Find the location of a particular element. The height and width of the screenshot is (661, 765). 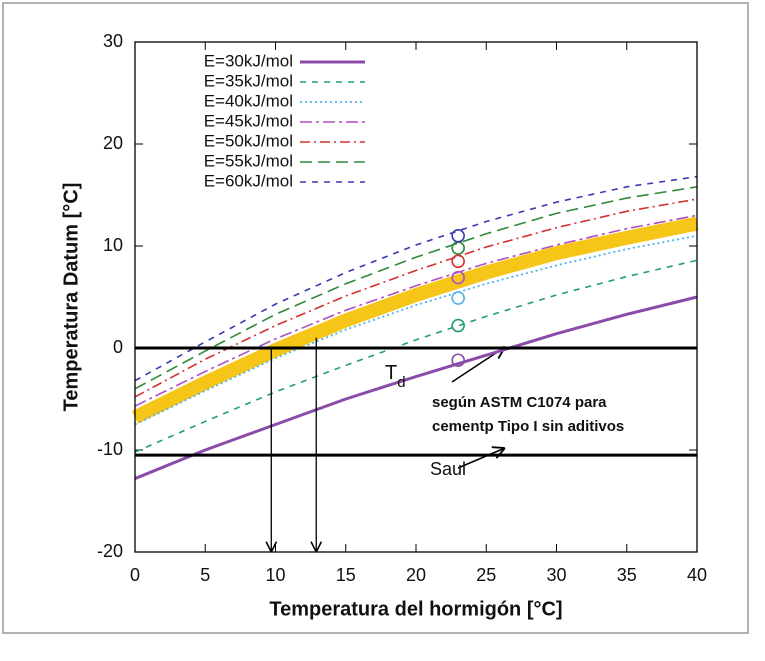

legend-label: E=55kJ/mol is located at coordinates (248, 160).